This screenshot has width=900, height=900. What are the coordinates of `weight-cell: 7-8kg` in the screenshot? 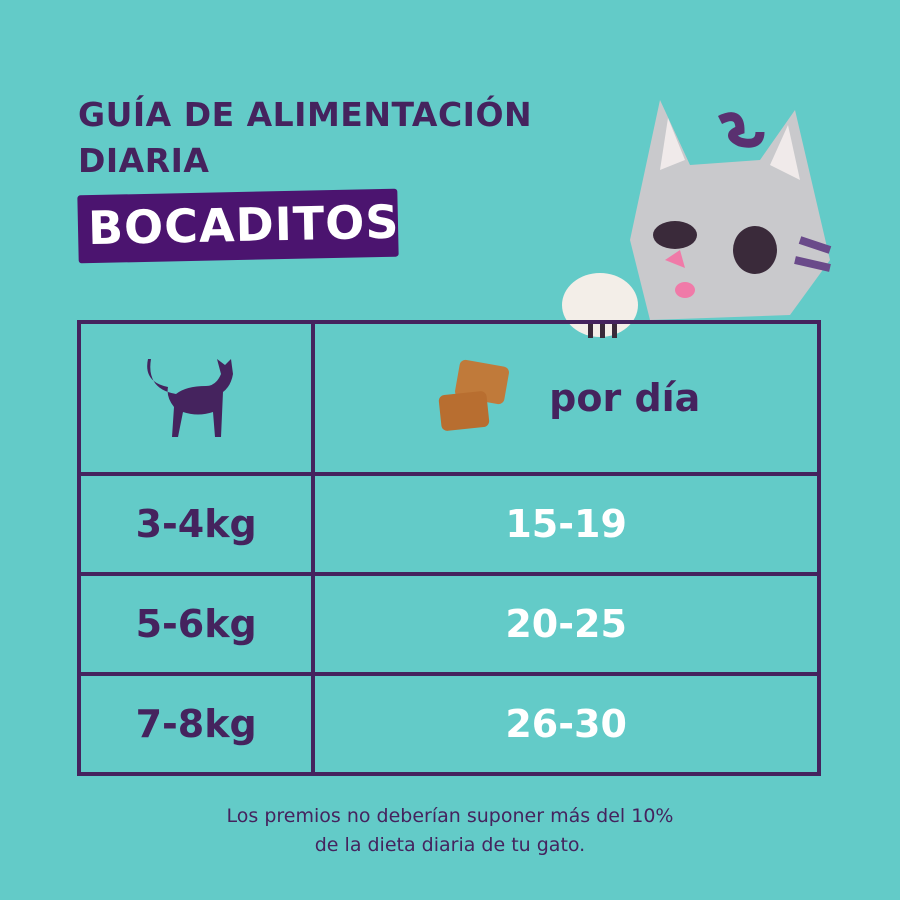 It's located at (196, 724).